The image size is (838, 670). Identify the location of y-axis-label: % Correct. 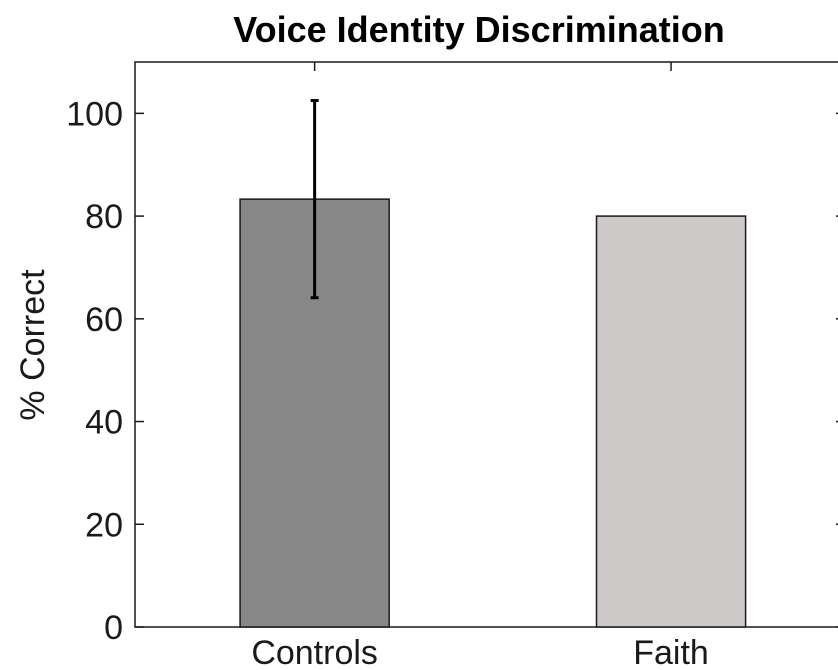
(33, 345).